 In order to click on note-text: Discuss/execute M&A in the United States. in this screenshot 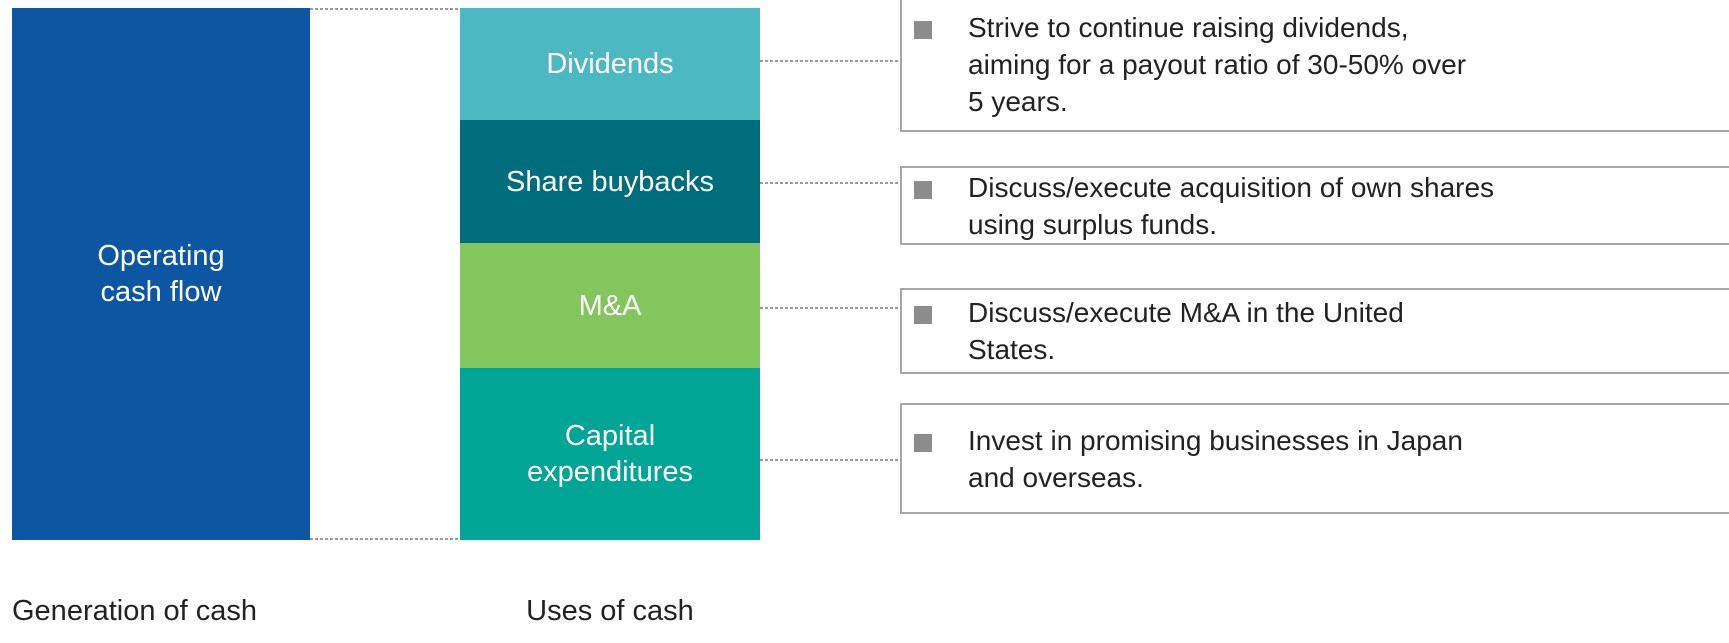, I will do `click(1186, 331)`.